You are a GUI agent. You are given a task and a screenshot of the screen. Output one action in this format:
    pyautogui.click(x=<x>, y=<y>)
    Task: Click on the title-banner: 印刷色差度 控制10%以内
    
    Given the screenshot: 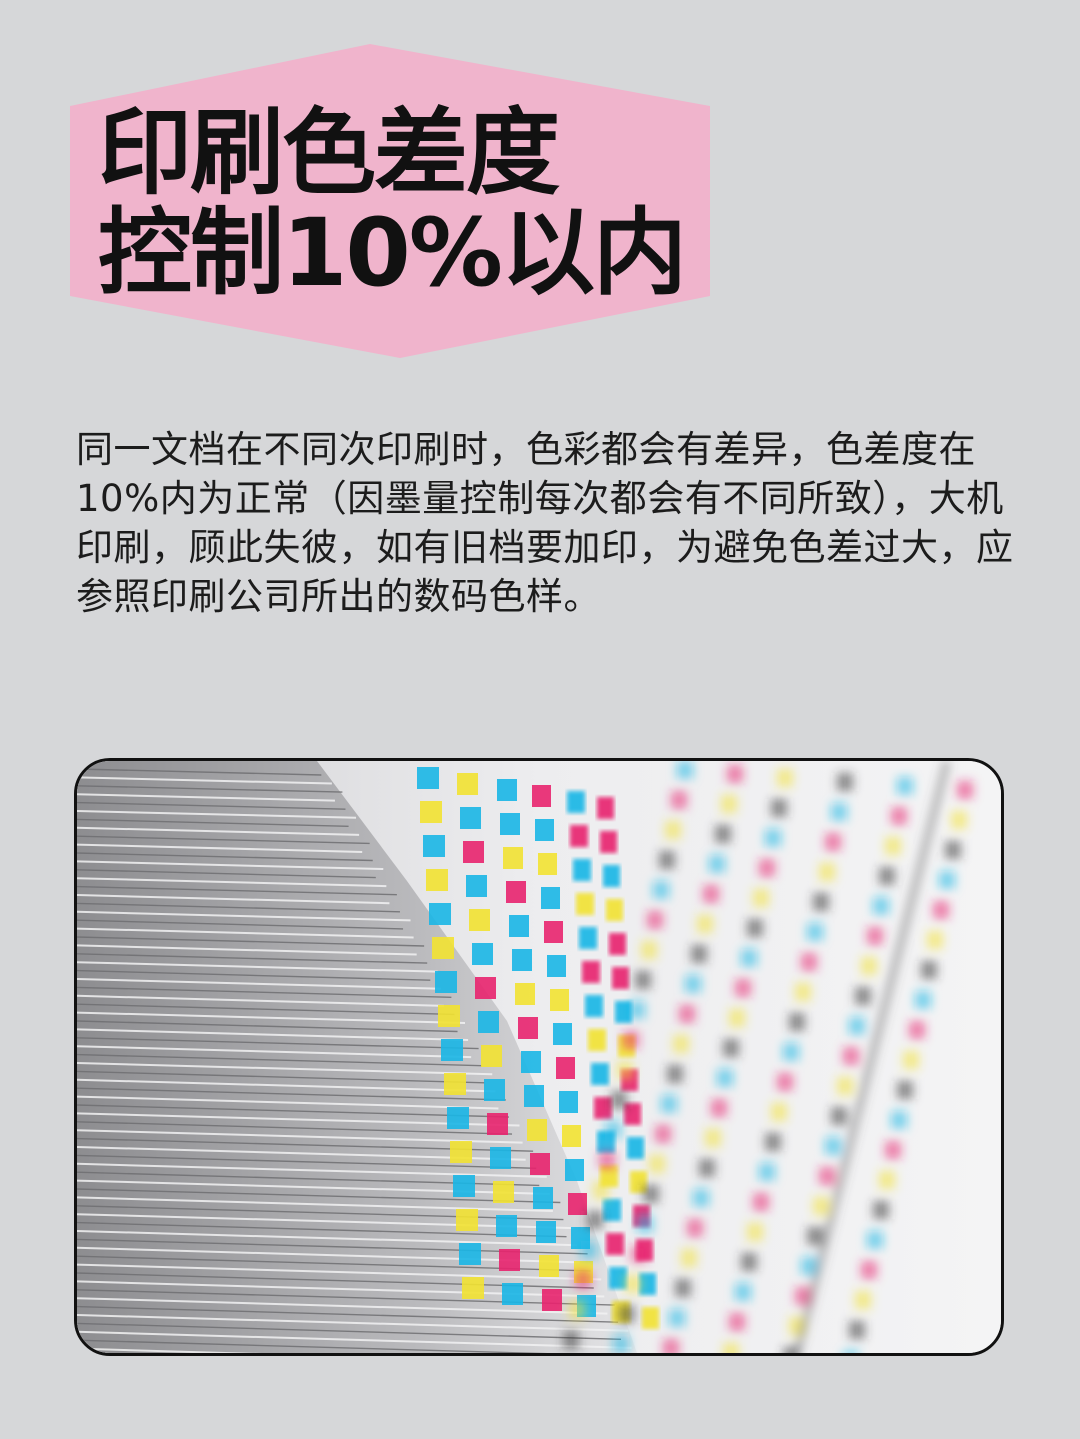 What is the action you would take?
    pyautogui.click(x=390, y=201)
    